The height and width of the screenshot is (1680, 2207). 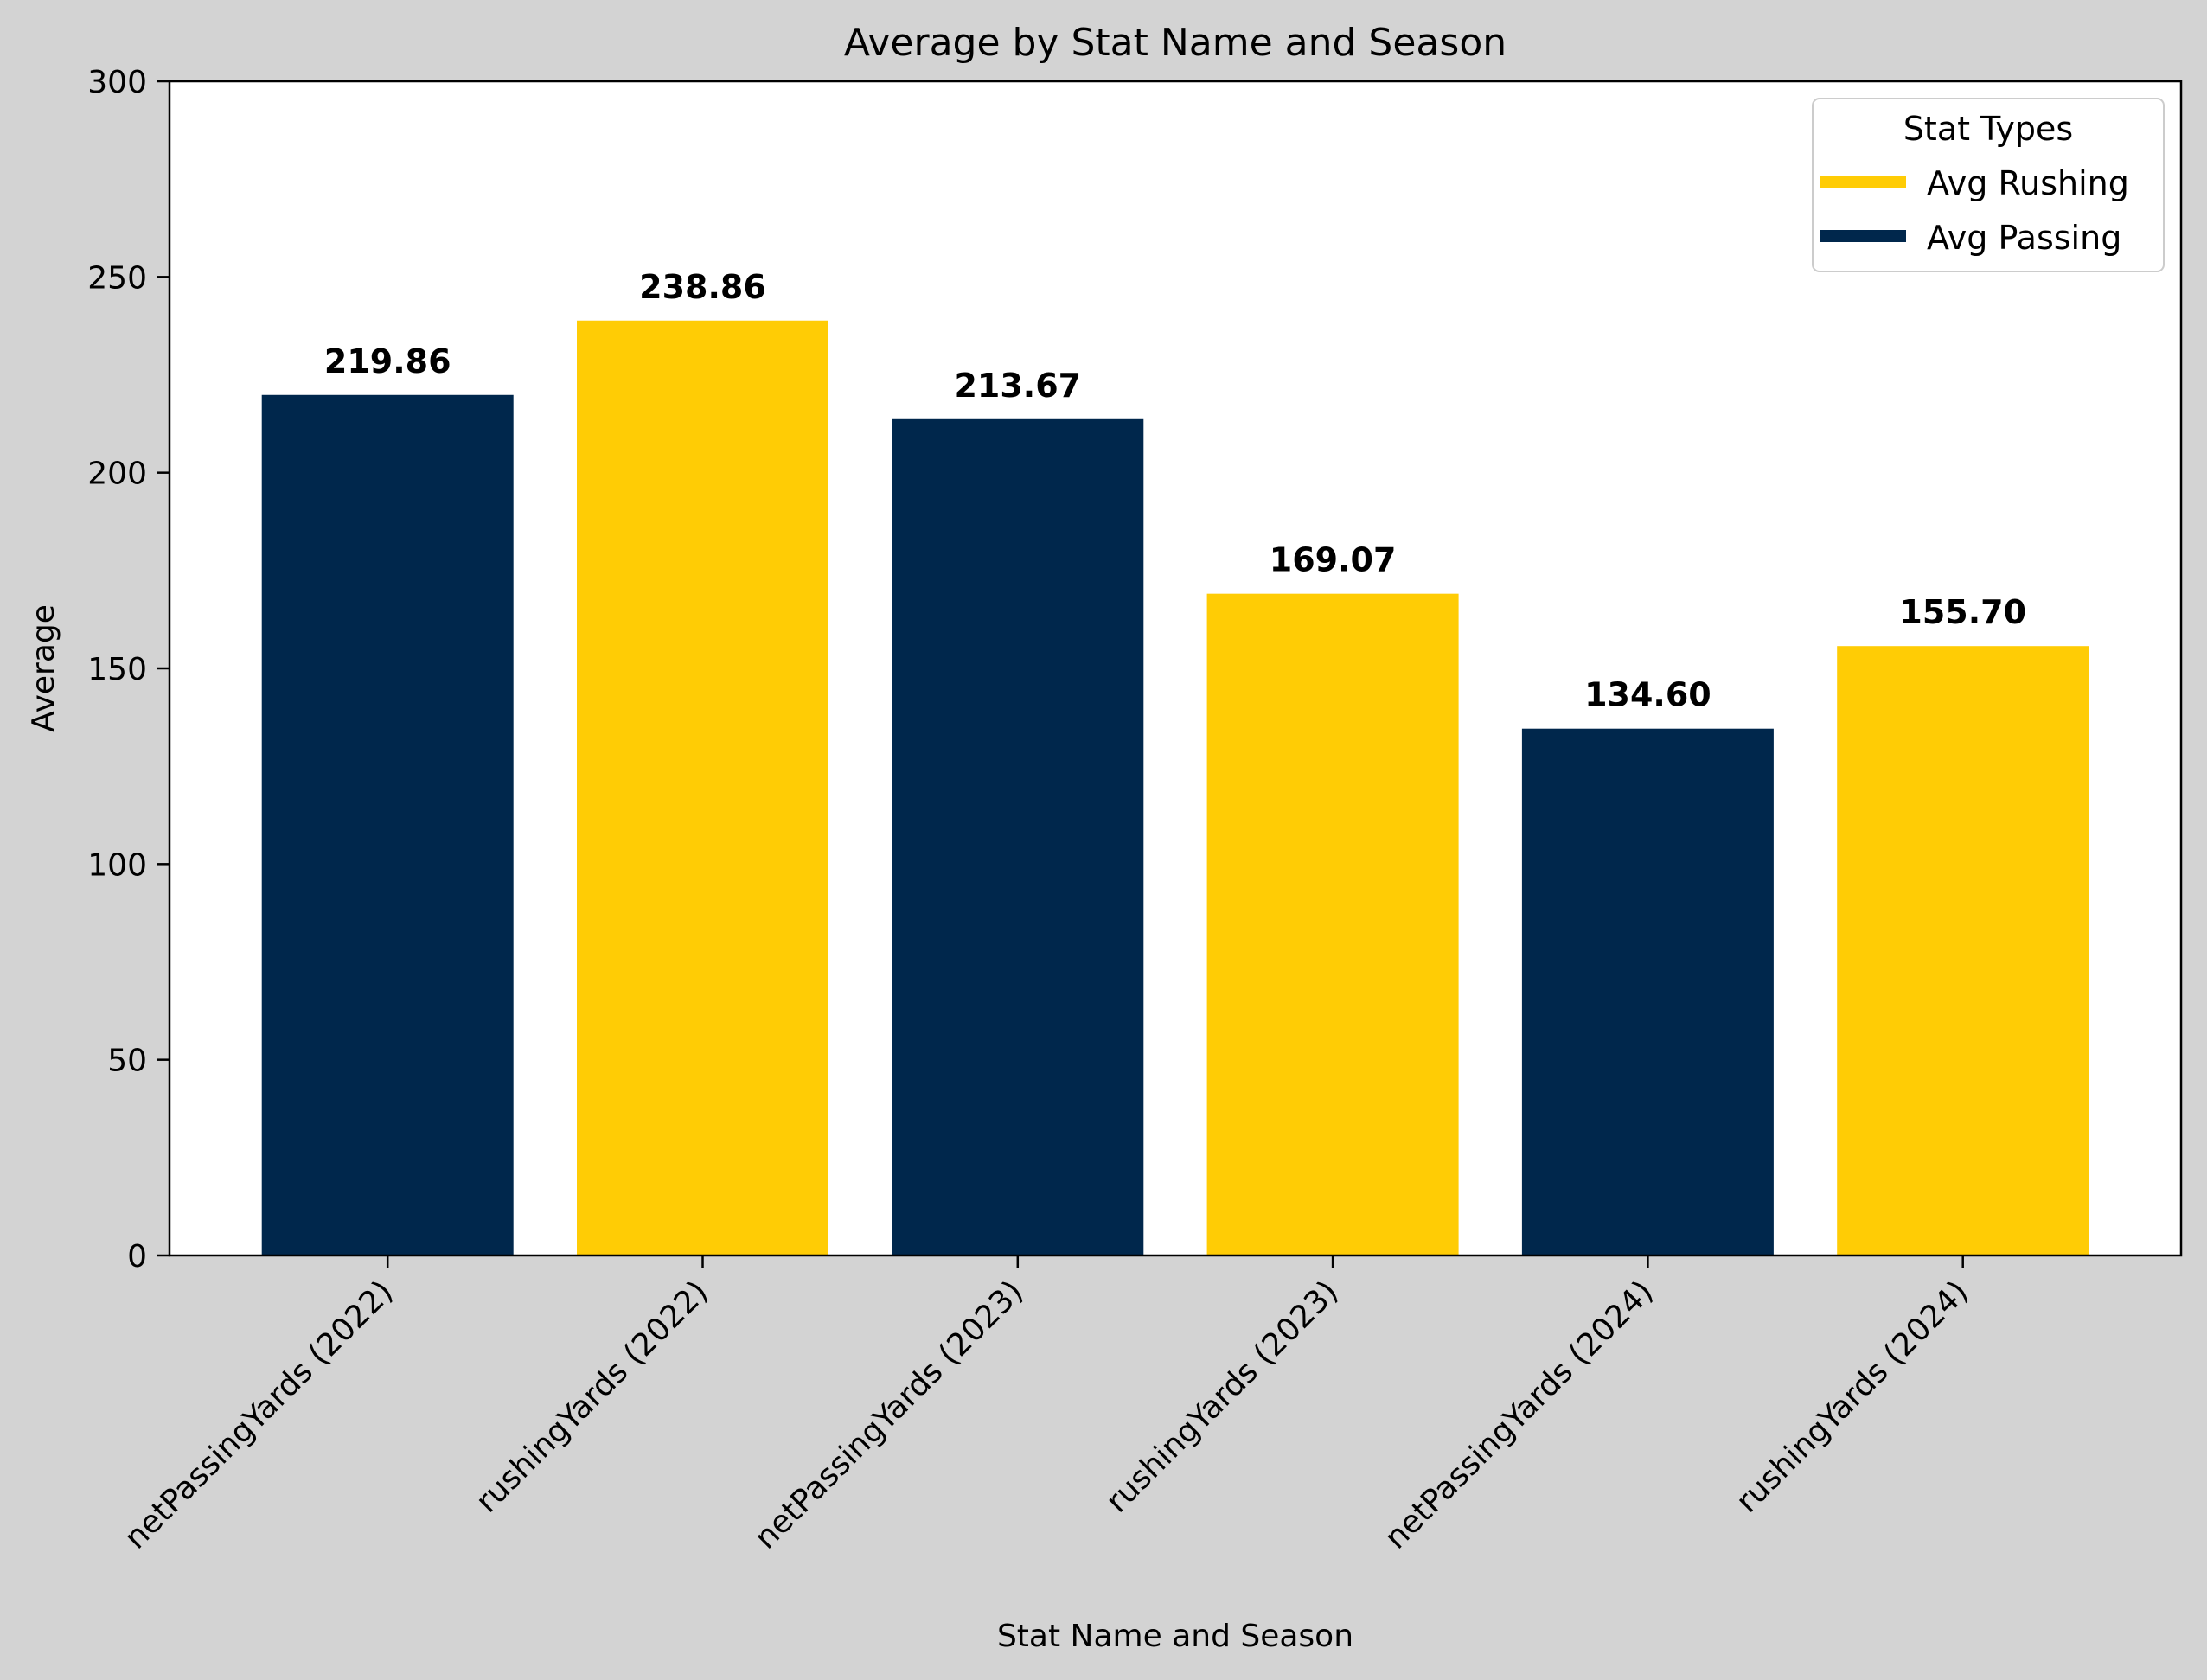 I want to click on value-label-5: 134.60, so click(x=1647, y=695).